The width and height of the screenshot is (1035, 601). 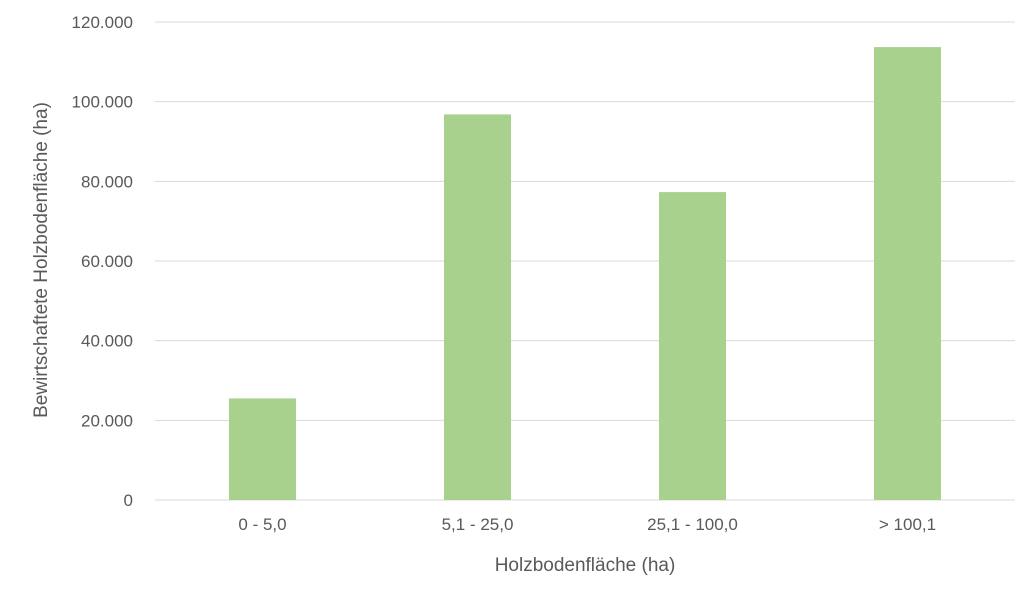 What do you see at coordinates (102, 22) in the screenshot?
I see `y-tick-label: 120.000` at bounding box center [102, 22].